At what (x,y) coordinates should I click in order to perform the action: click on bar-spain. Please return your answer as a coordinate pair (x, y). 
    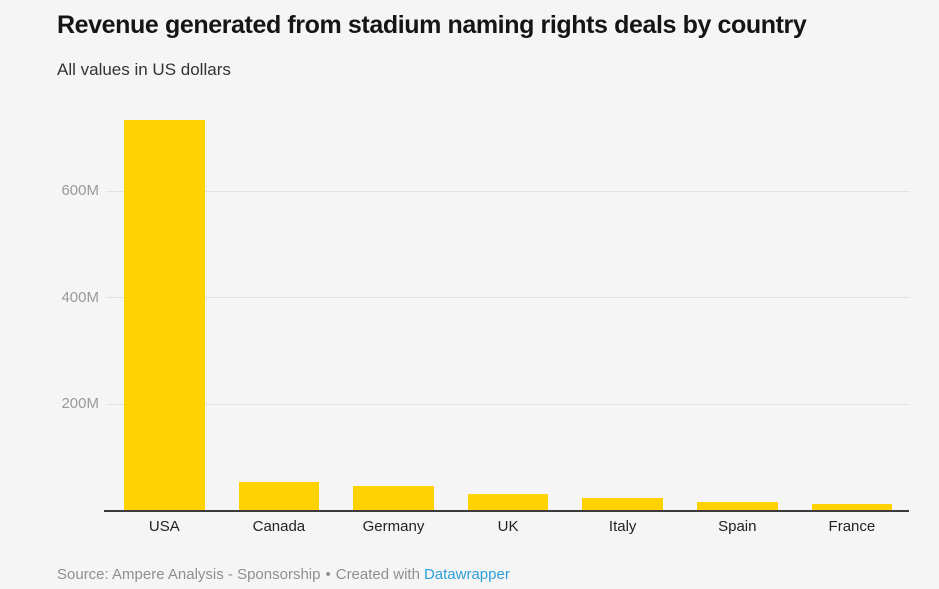
    Looking at the image, I should click on (737, 506).